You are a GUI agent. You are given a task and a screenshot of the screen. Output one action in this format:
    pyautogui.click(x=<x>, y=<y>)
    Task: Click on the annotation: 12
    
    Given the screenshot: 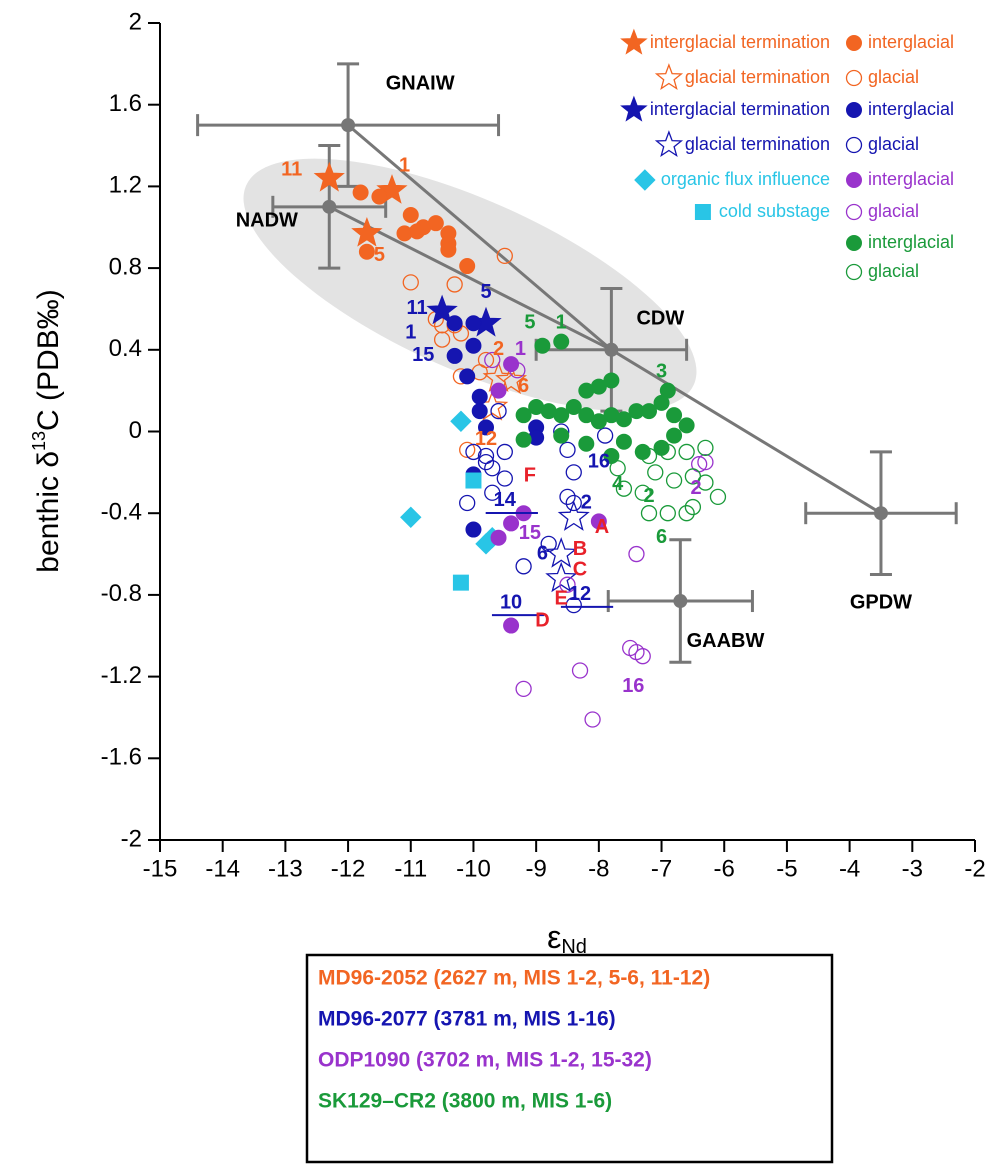 What is the action you would take?
    pyautogui.click(x=486, y=439)
    